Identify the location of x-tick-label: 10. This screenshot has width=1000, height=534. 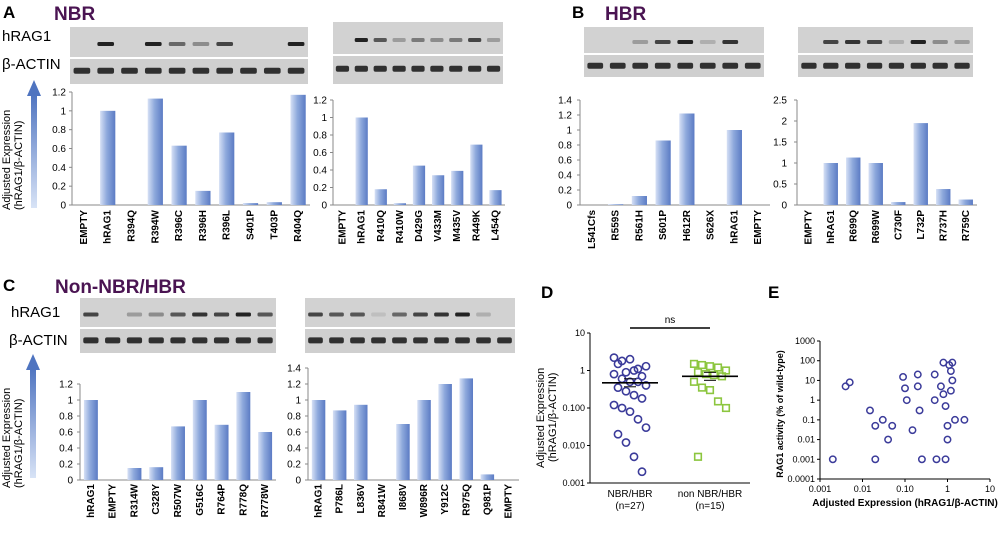
(990, 489).